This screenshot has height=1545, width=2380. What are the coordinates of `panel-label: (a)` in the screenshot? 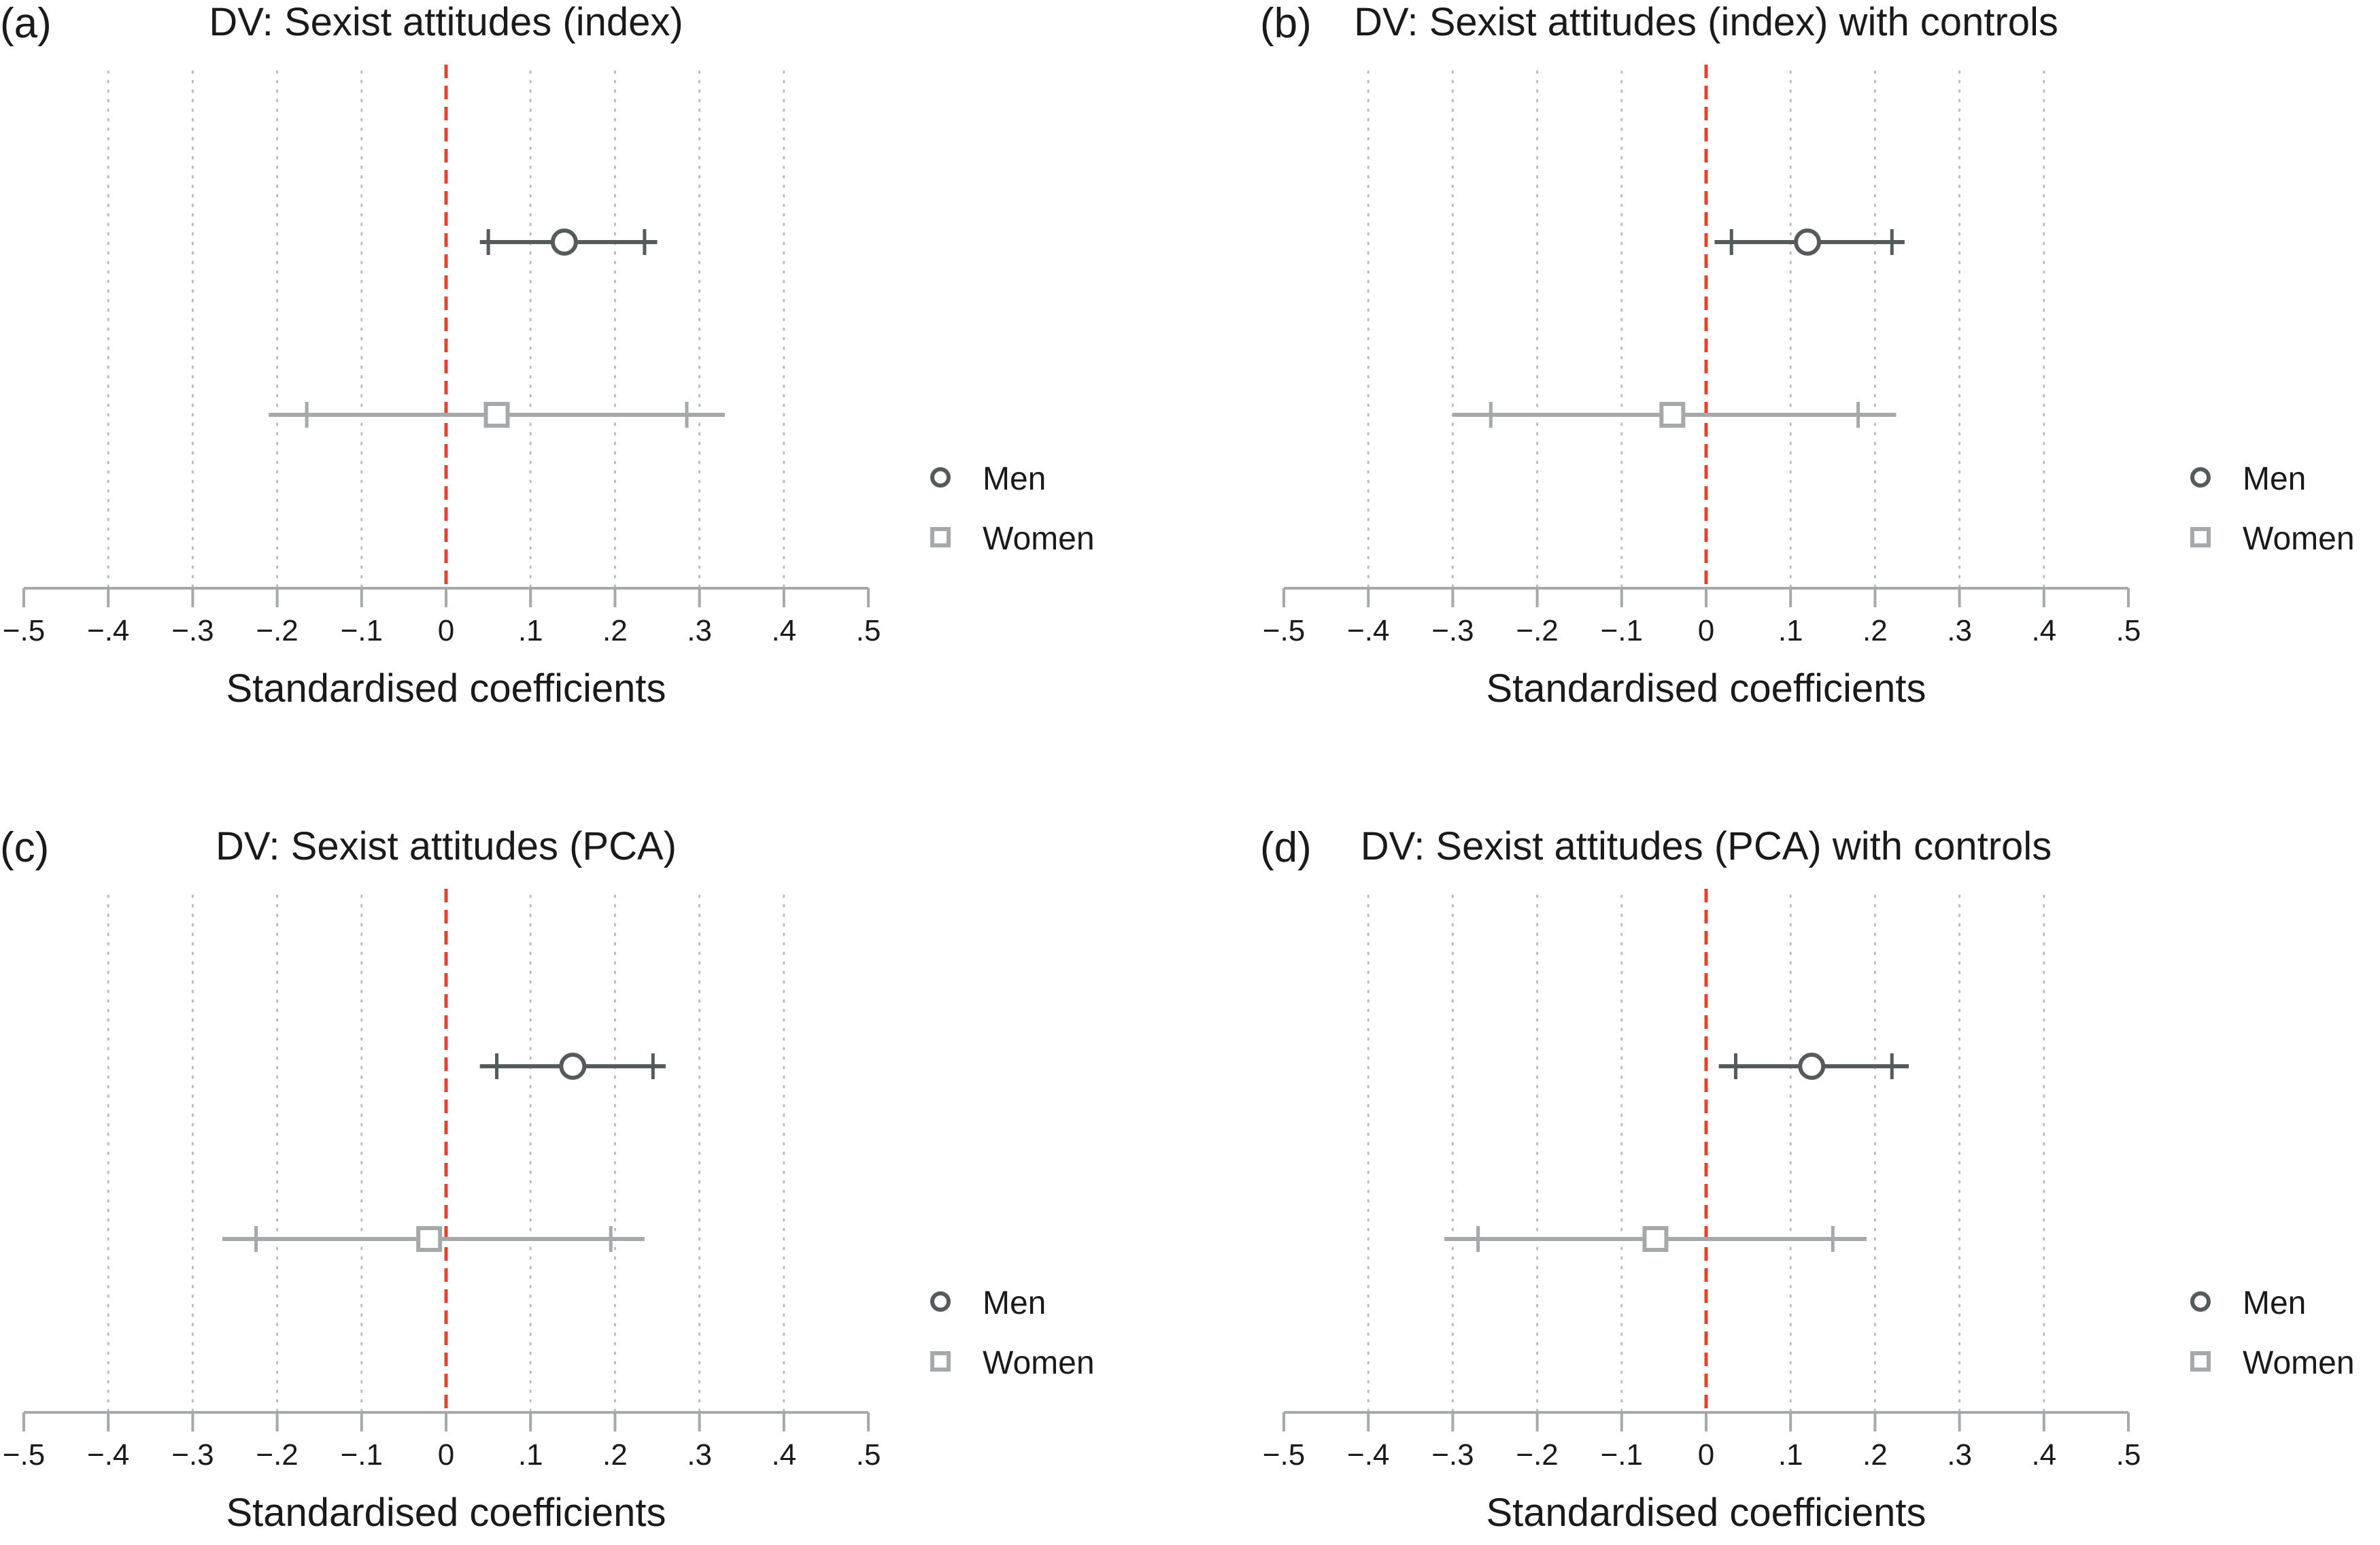 It's located at (26, 23).